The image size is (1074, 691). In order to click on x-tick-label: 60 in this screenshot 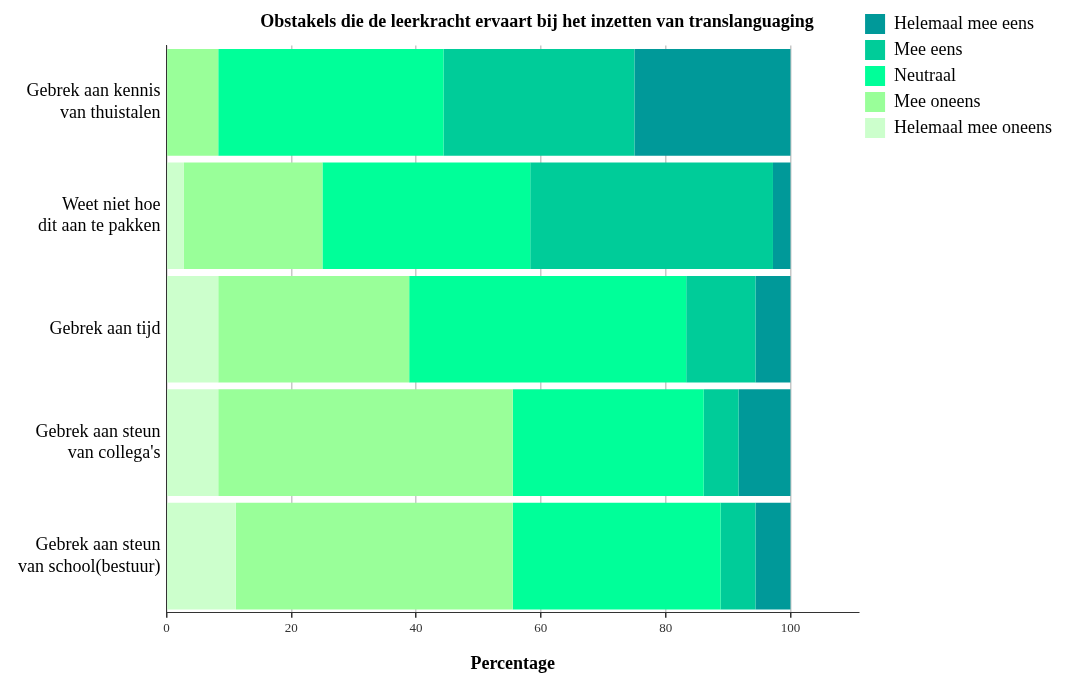, I will do `click(541, 628)`.